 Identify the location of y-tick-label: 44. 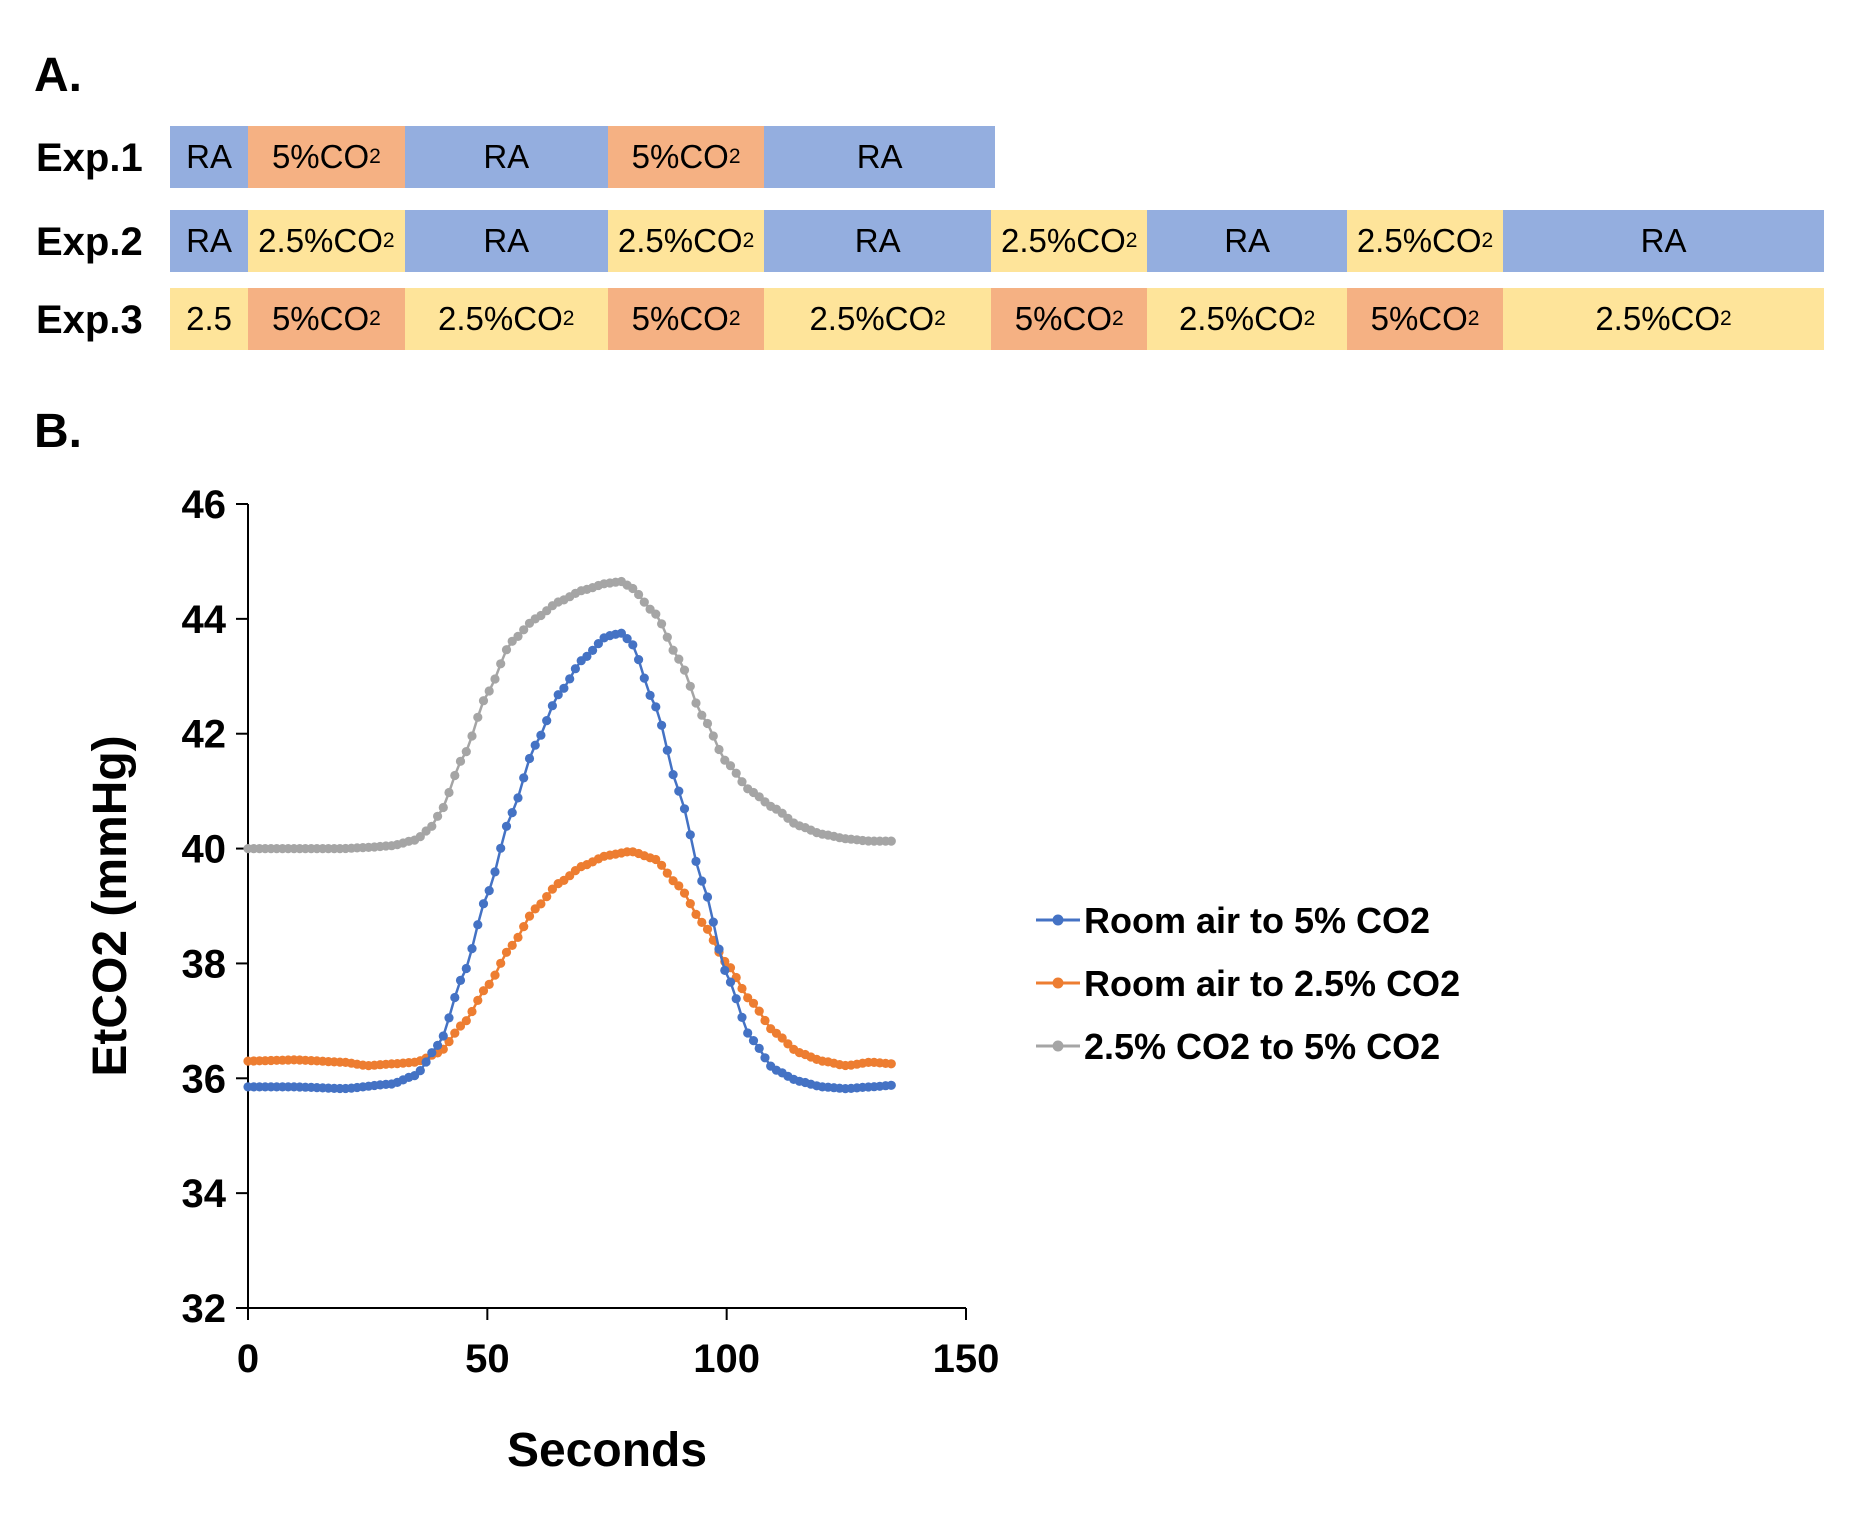
(204, 620).